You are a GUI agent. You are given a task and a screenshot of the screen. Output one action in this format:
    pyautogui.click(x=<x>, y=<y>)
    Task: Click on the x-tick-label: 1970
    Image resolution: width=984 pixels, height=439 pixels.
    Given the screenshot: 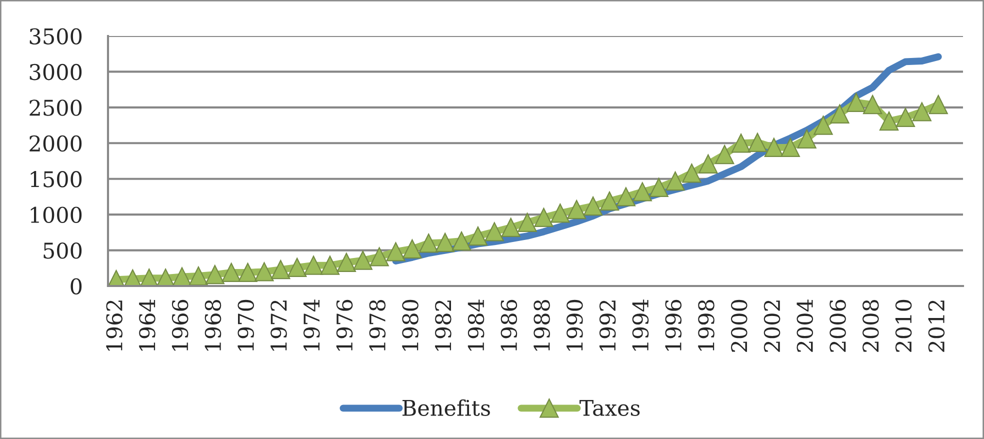 What is the action you would take?
    pyautogui.click(x=246, y=325)
    